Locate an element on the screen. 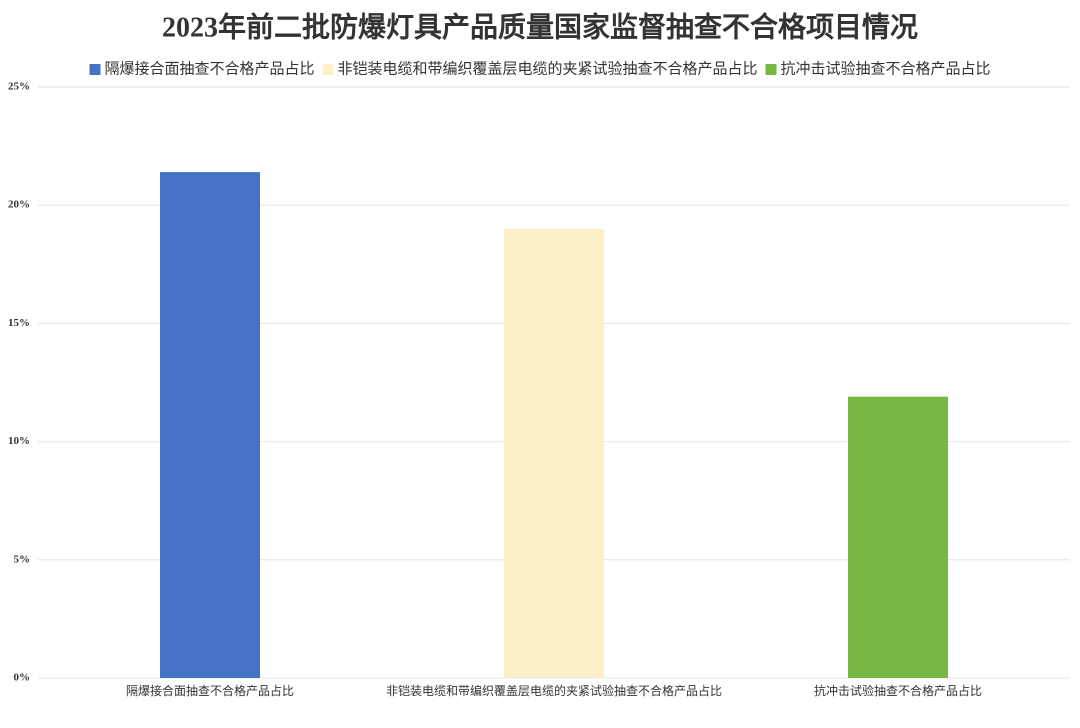  chart-title: 2023年前二批防爆灯具产品质量国家监督抽查不合格项目情况 is located at coordinates (540, 26).